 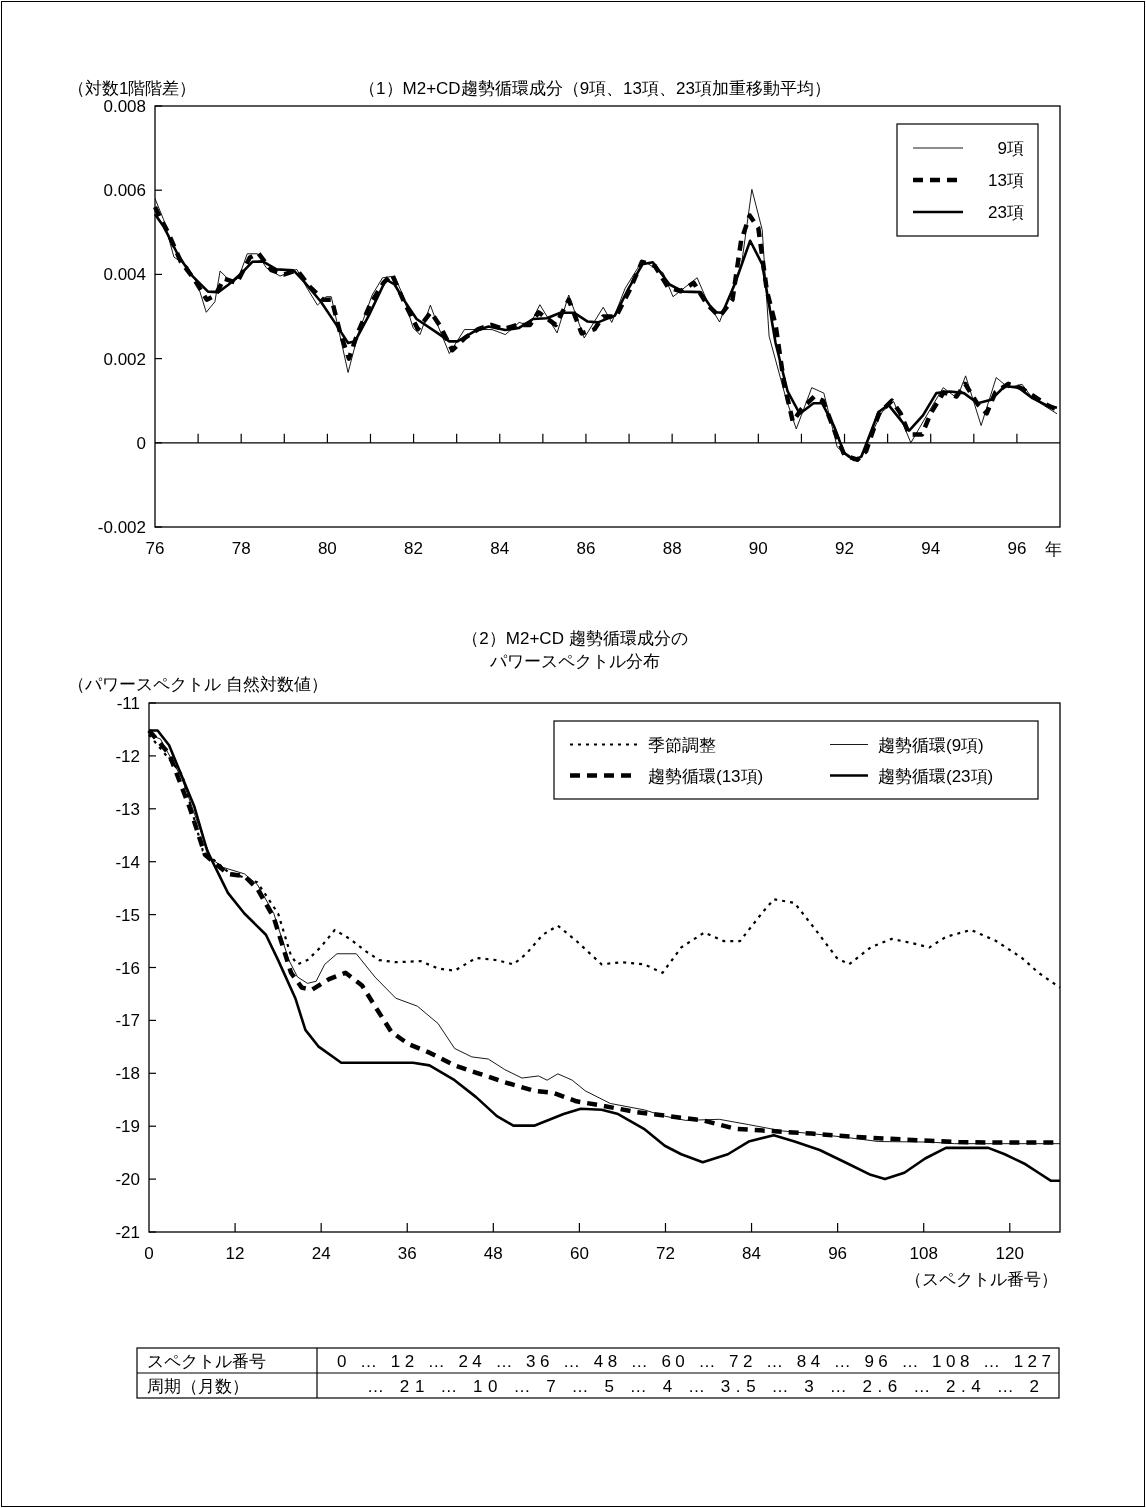 I want to click on y-axis-title: （パワースペクトル 自然対数値）, so click(x=198, y=684).